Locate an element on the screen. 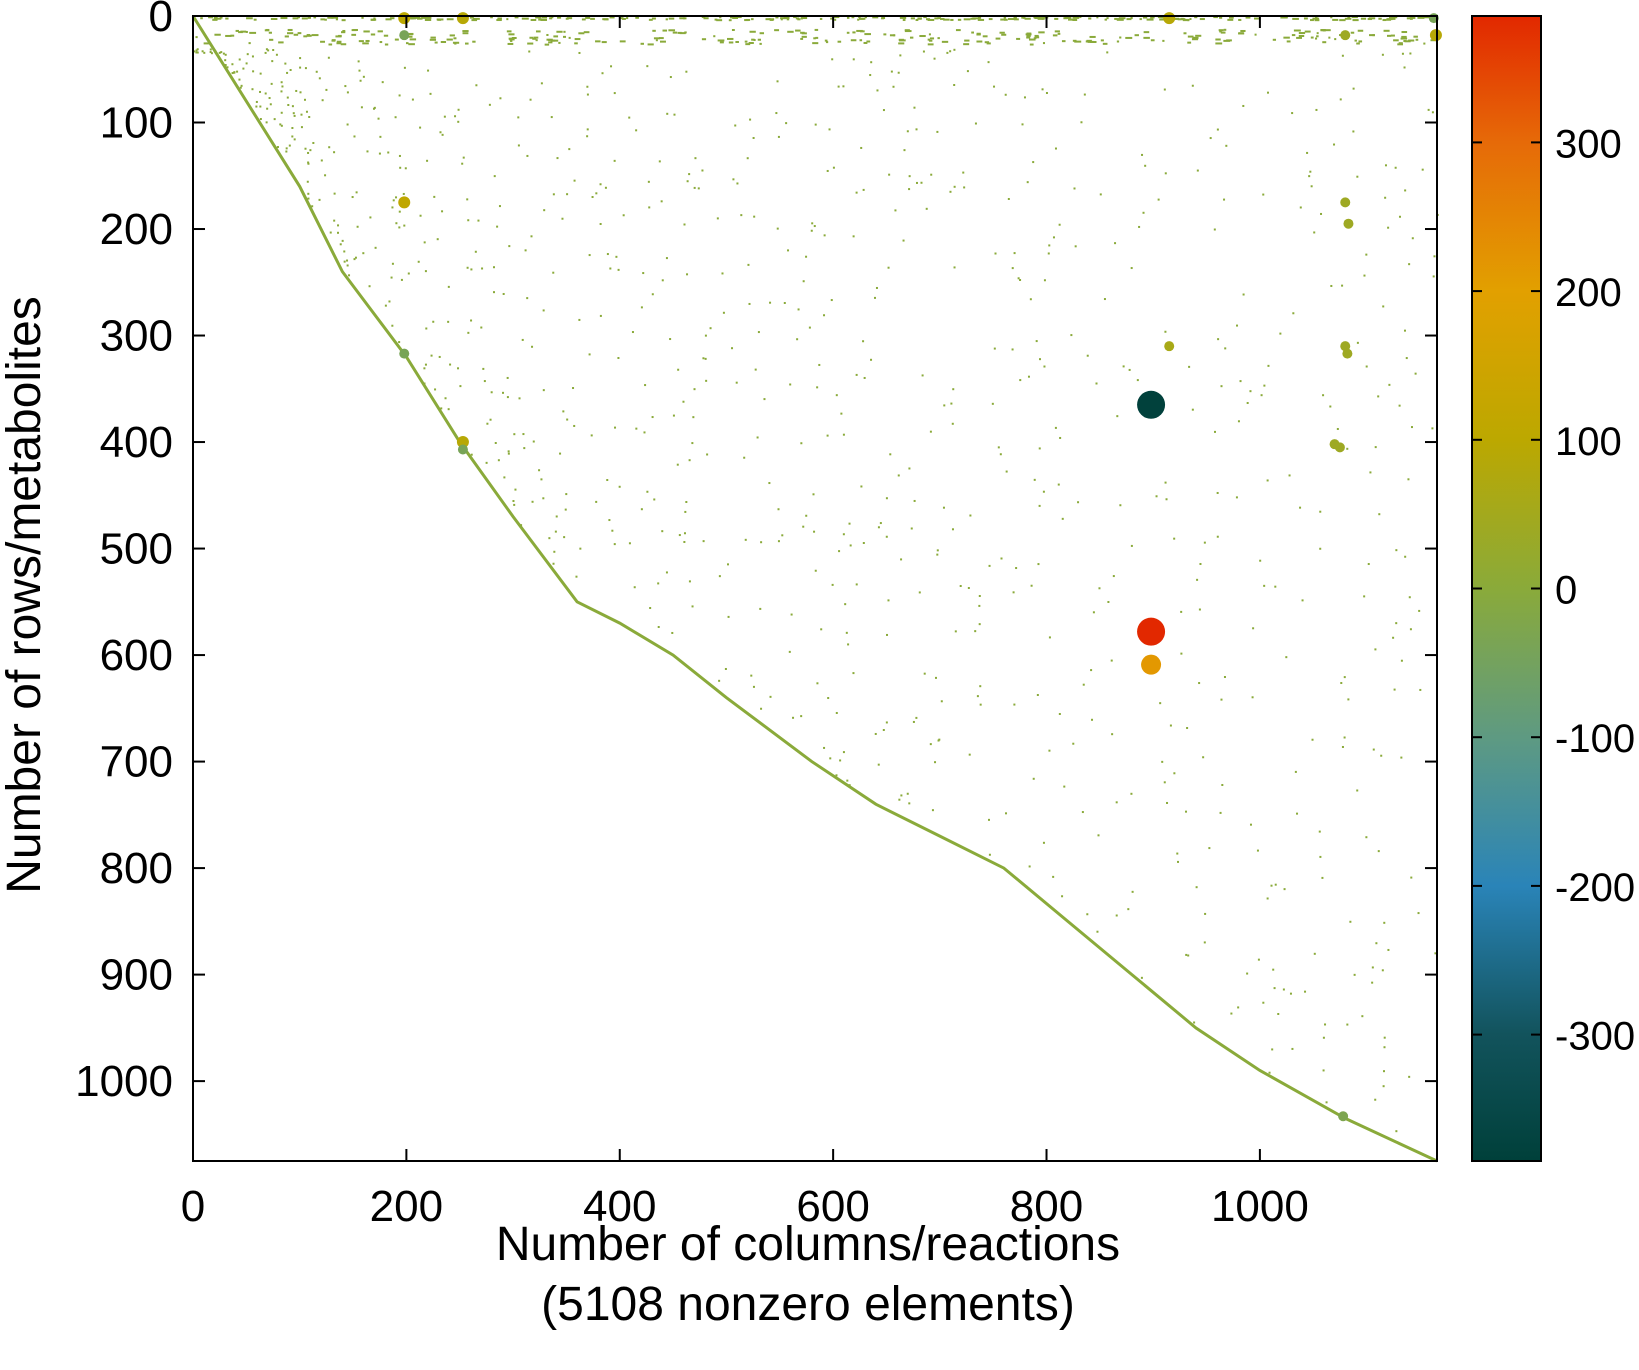 The height and width of the screenshot is (1370, 1639). x-tick-label: 800 is located at coordinates (1046, 1206).